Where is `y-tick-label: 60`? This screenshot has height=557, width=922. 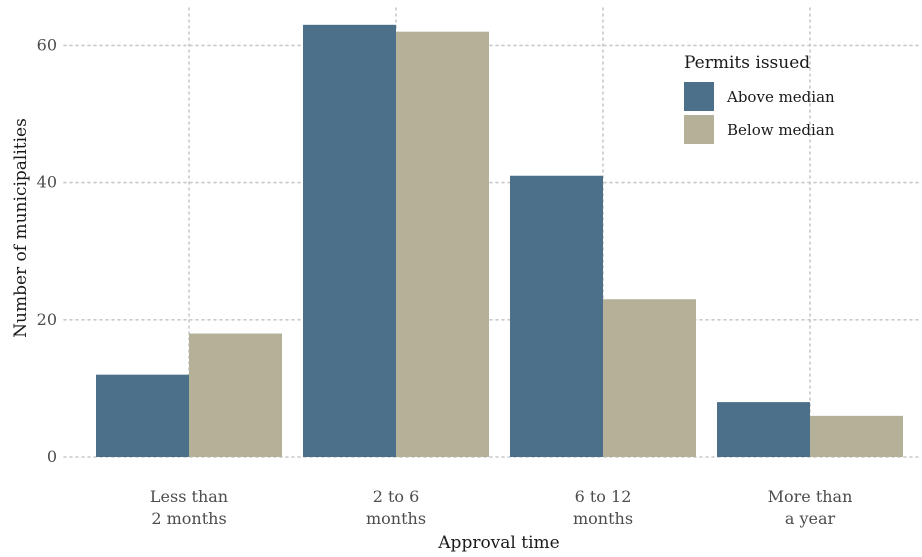 y-tick-label: 60 is located at coordinates (47, 44).